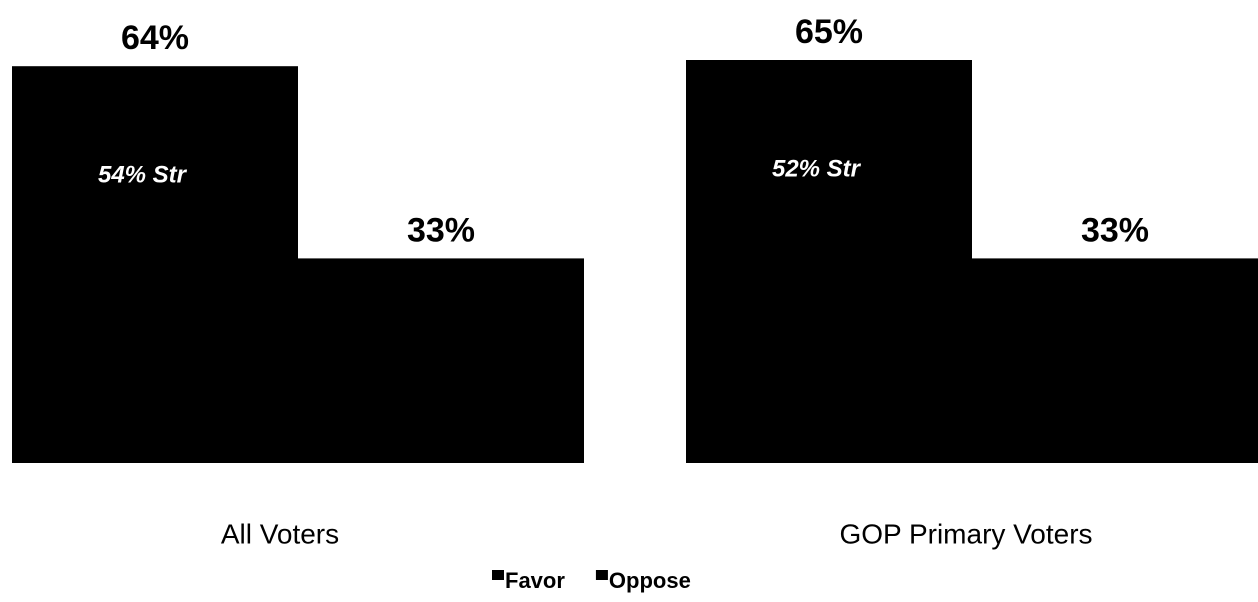  What do you see at coordinates (817, 168) in the screenshot?
I see `annotation: 52% Str` at bounding box center [817, 168].